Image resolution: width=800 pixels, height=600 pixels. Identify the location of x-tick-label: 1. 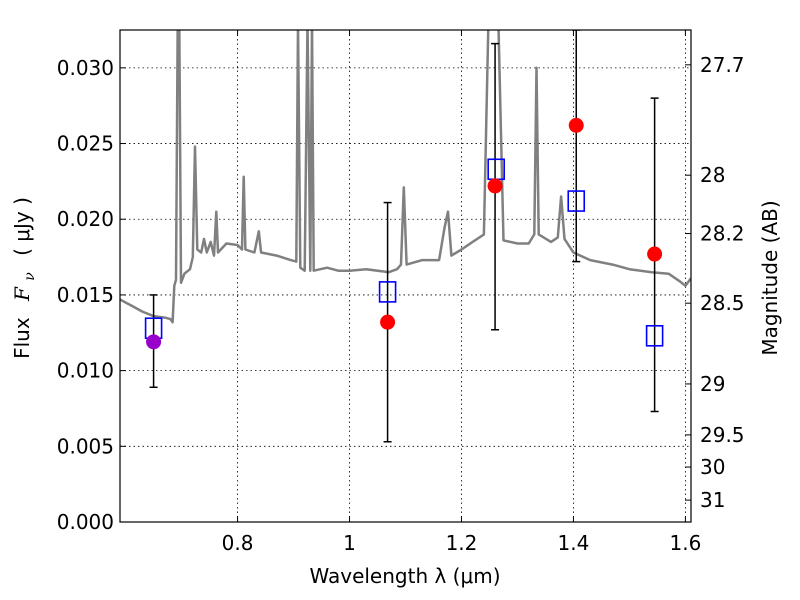
(349, 543).